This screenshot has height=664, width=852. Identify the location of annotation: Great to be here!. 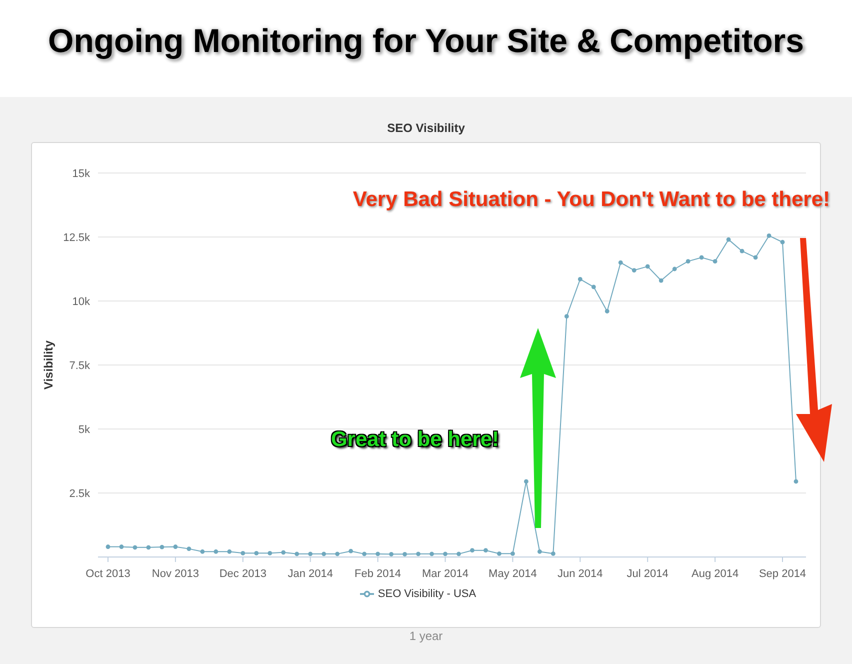
(415, 440).